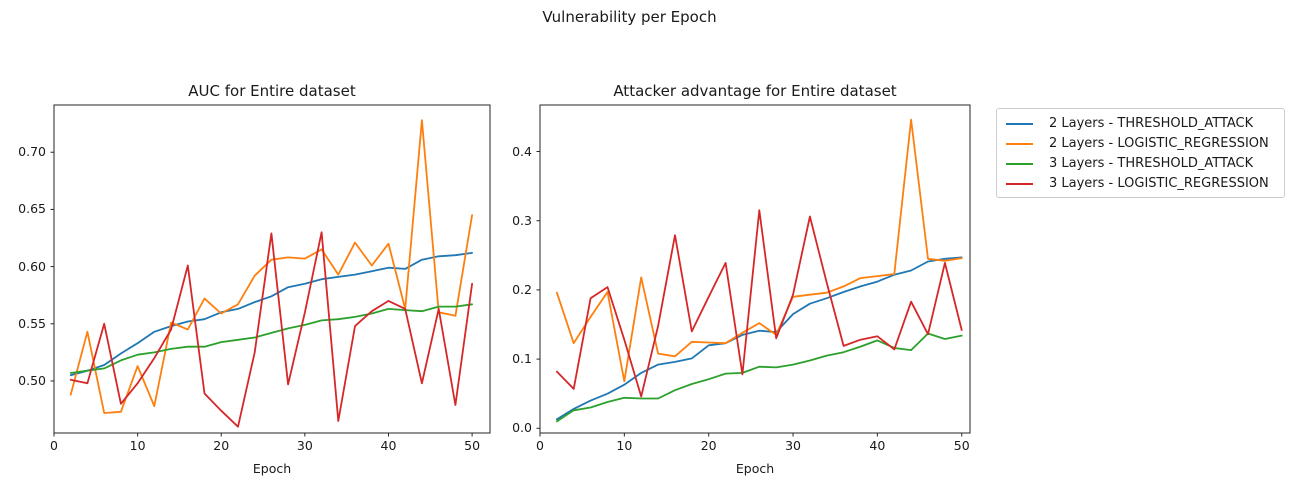 The height and width of the screenshot is (495, 1289). I want to click on y-tick-label: 0.1, so click(522, 359).